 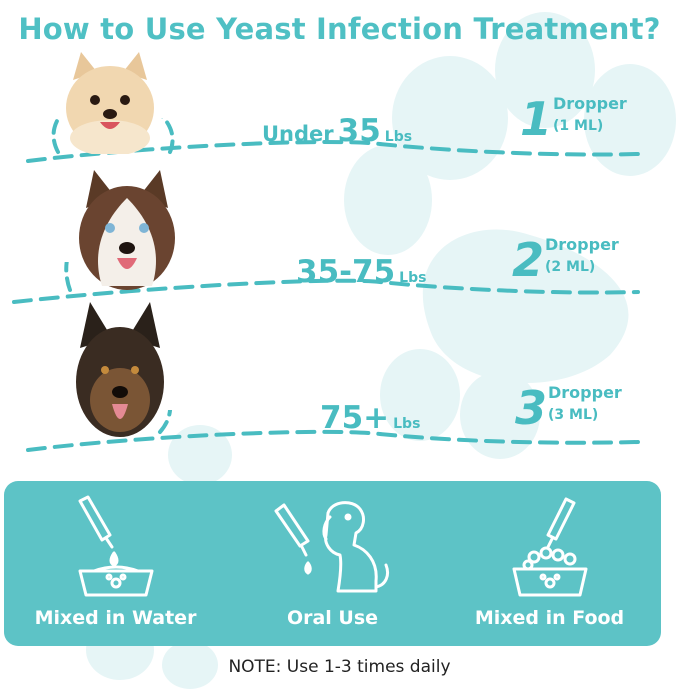 What do you see at coordinates (361, 272) in the screenshot?
I see `weight-range-2: 35-75 Lbs` at bounding box center [361, 272].